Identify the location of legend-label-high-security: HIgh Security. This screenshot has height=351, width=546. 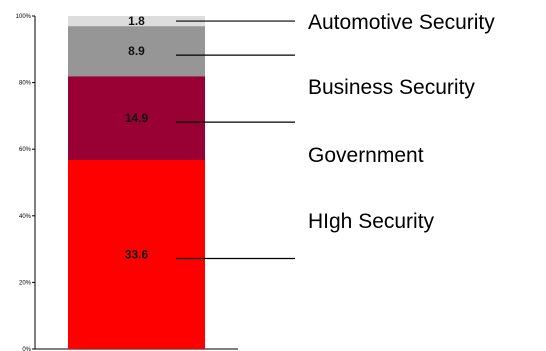
(371, 221).